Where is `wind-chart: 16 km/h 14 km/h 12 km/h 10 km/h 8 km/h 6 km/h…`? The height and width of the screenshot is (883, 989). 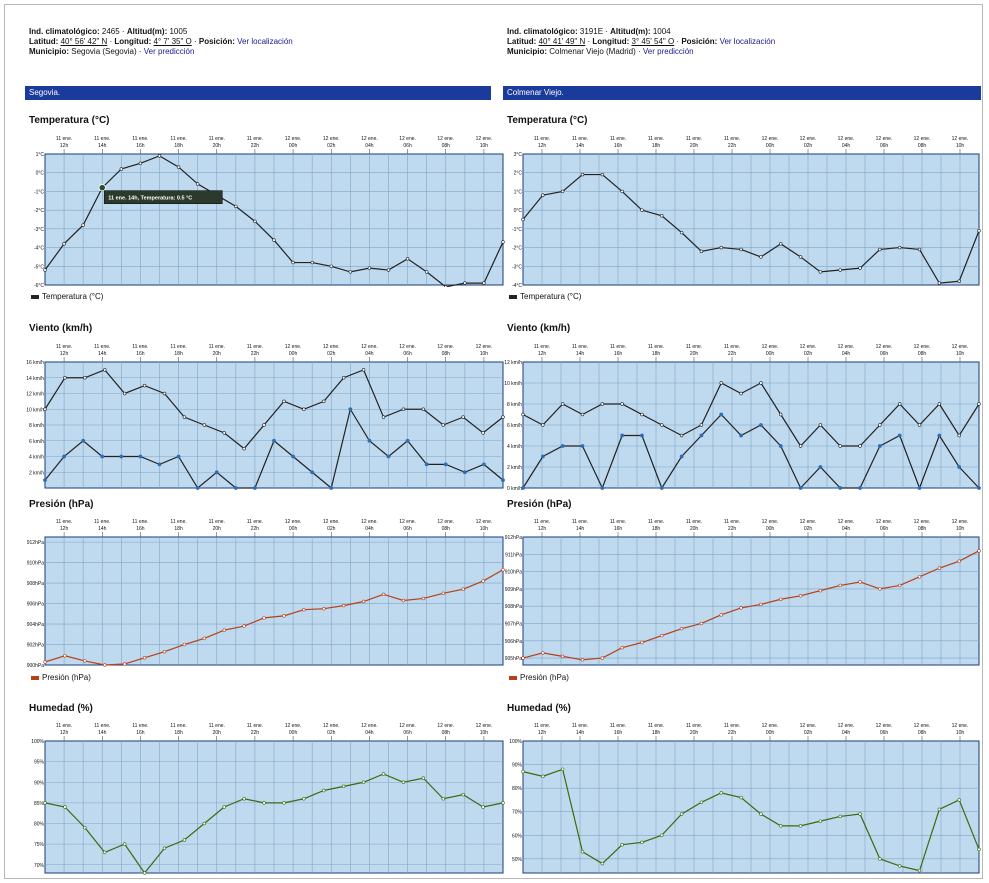 wind-chart: 16 km/h 14 km/h 12 km/h 10 km/h 8 km/h 6 km/h… is located at coordinates (265, 415).